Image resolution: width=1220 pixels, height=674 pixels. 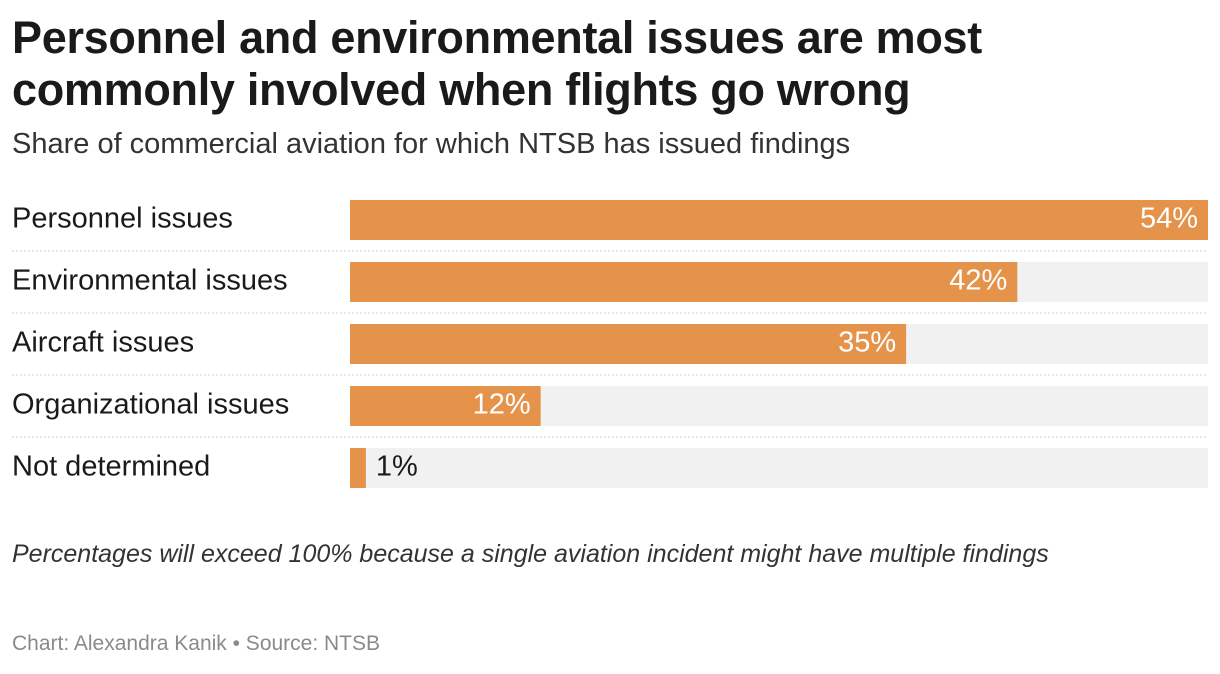 What do you see at coordinates (150, 405) in the screenshot?
I see `category-label: Organizational issues` at bounding box center [150, 405].